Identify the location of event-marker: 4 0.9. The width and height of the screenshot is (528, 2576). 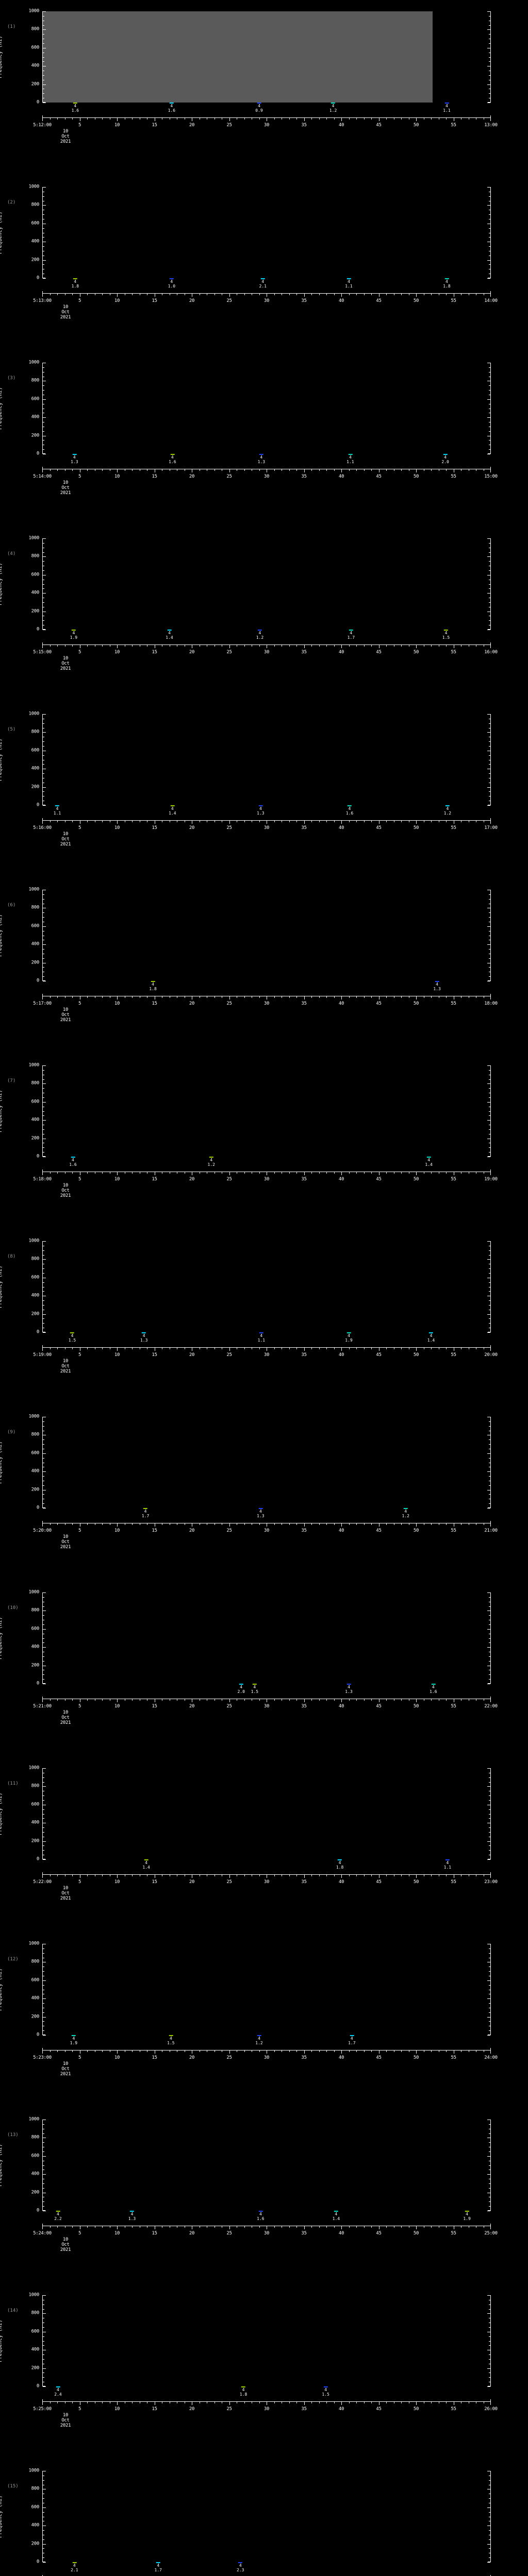
(259, 108).